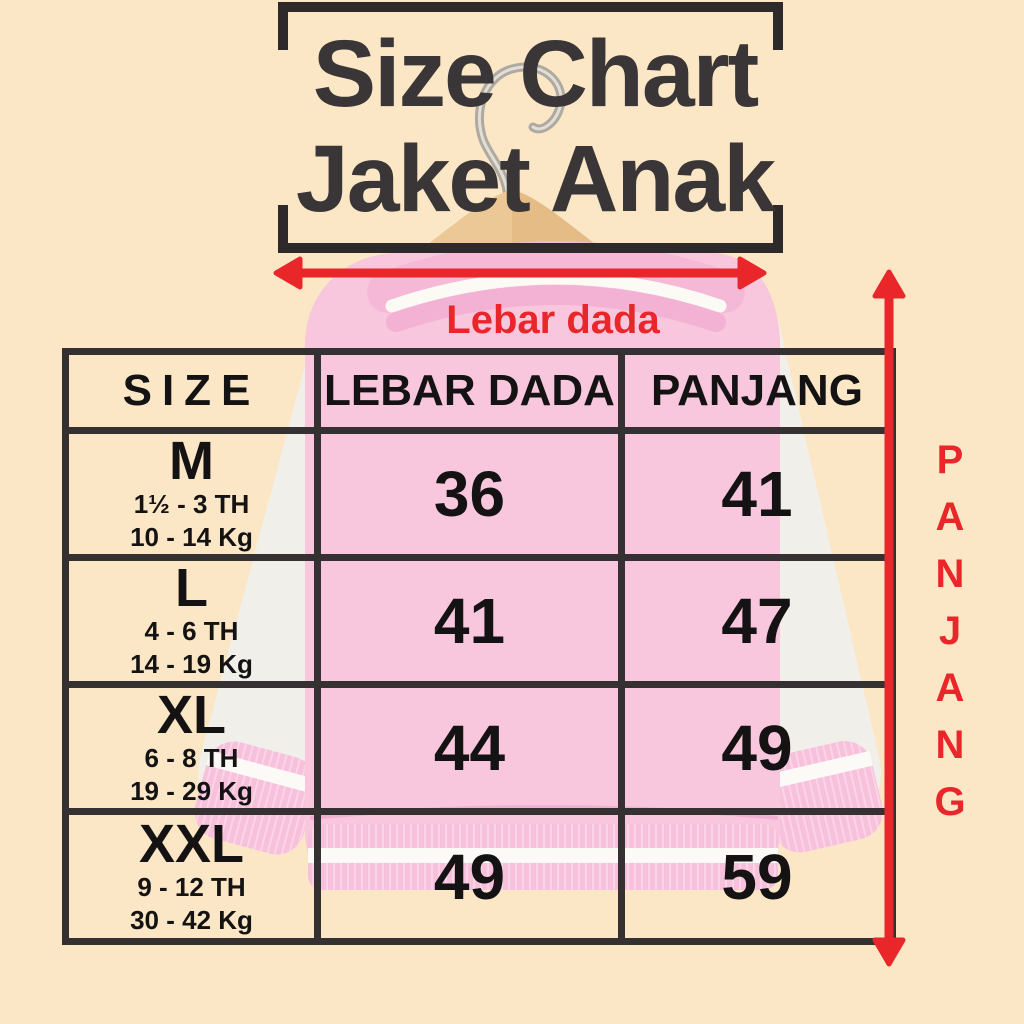 Image resolution: width=1024 pixels, height=1024 pixels. What do you see at coordinates (191, 588) in the screenshot?
I see `size-label: L` at bounding box center [191, 588].